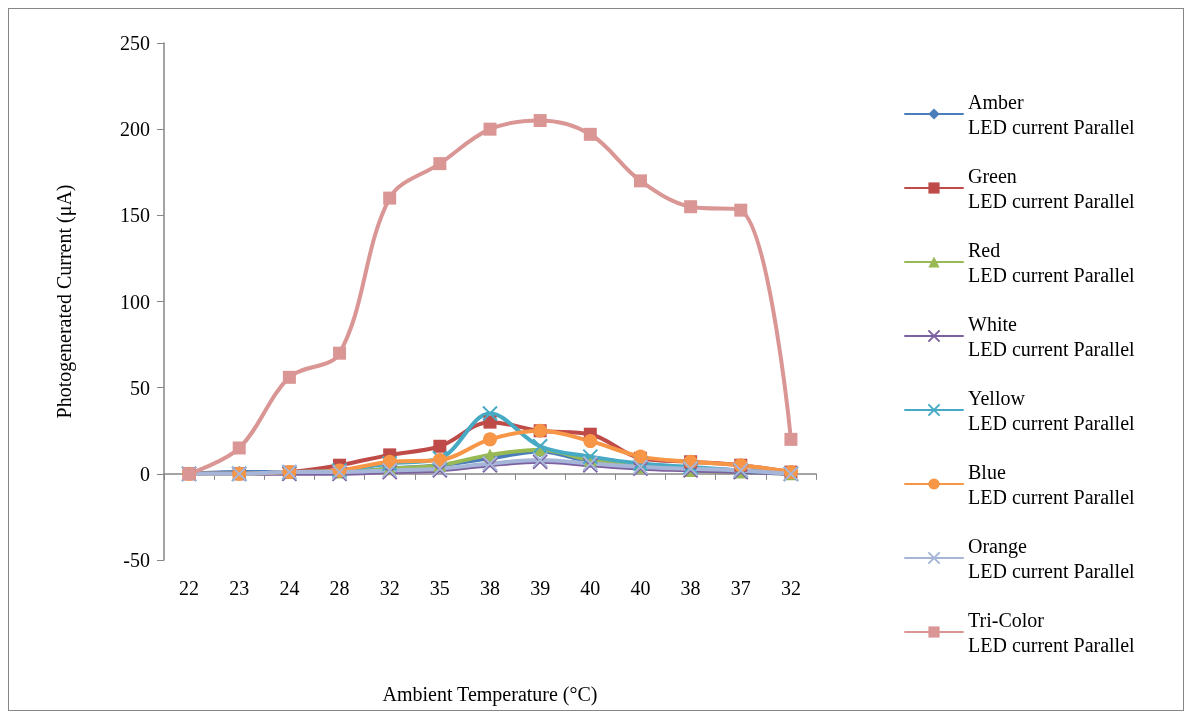 The width and height of the screenshot is (1192, 719). Describe the element at coordinates (1052, 188) in the screenshot. I see `legend-label: Green LED current Parallel` at that location.